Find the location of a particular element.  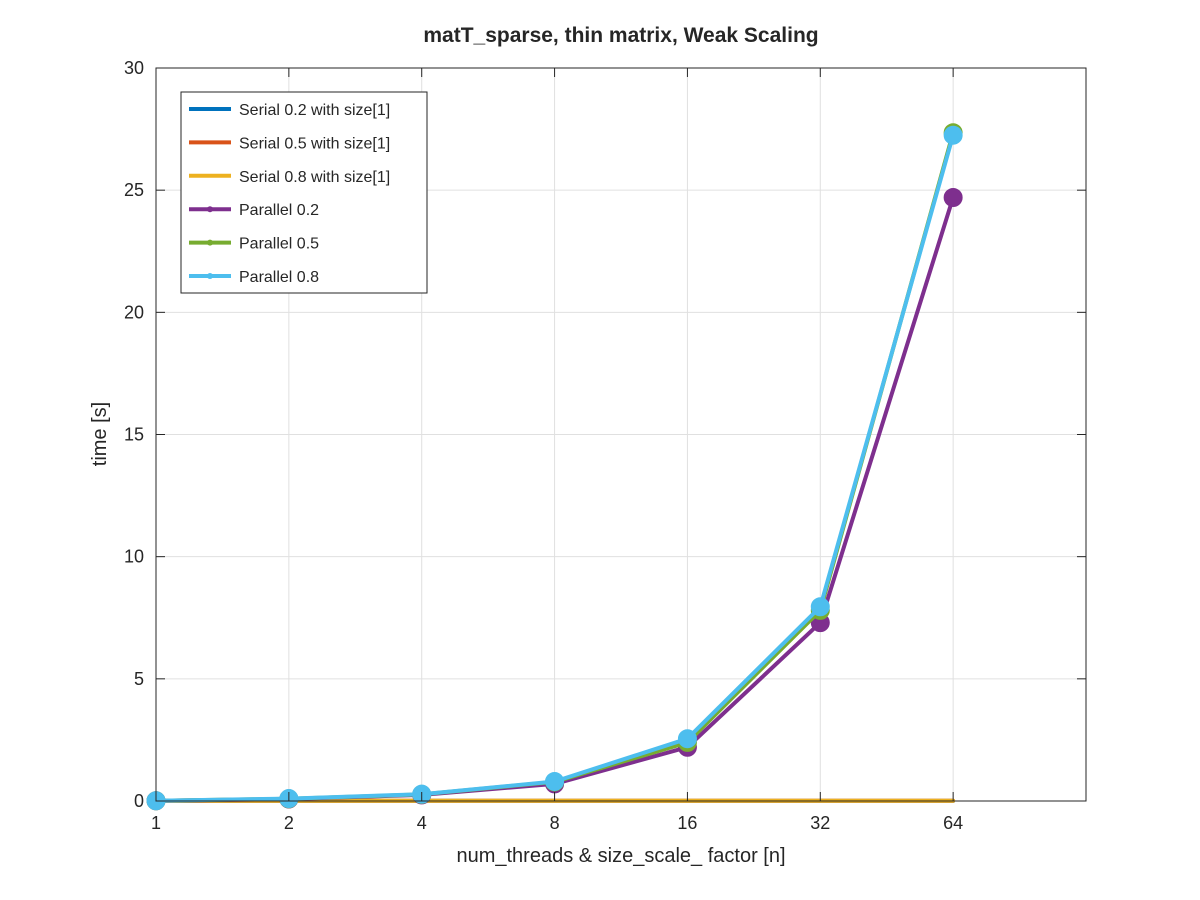

legend-item: Parallel 0.2 is located at coordinates (254, 210).